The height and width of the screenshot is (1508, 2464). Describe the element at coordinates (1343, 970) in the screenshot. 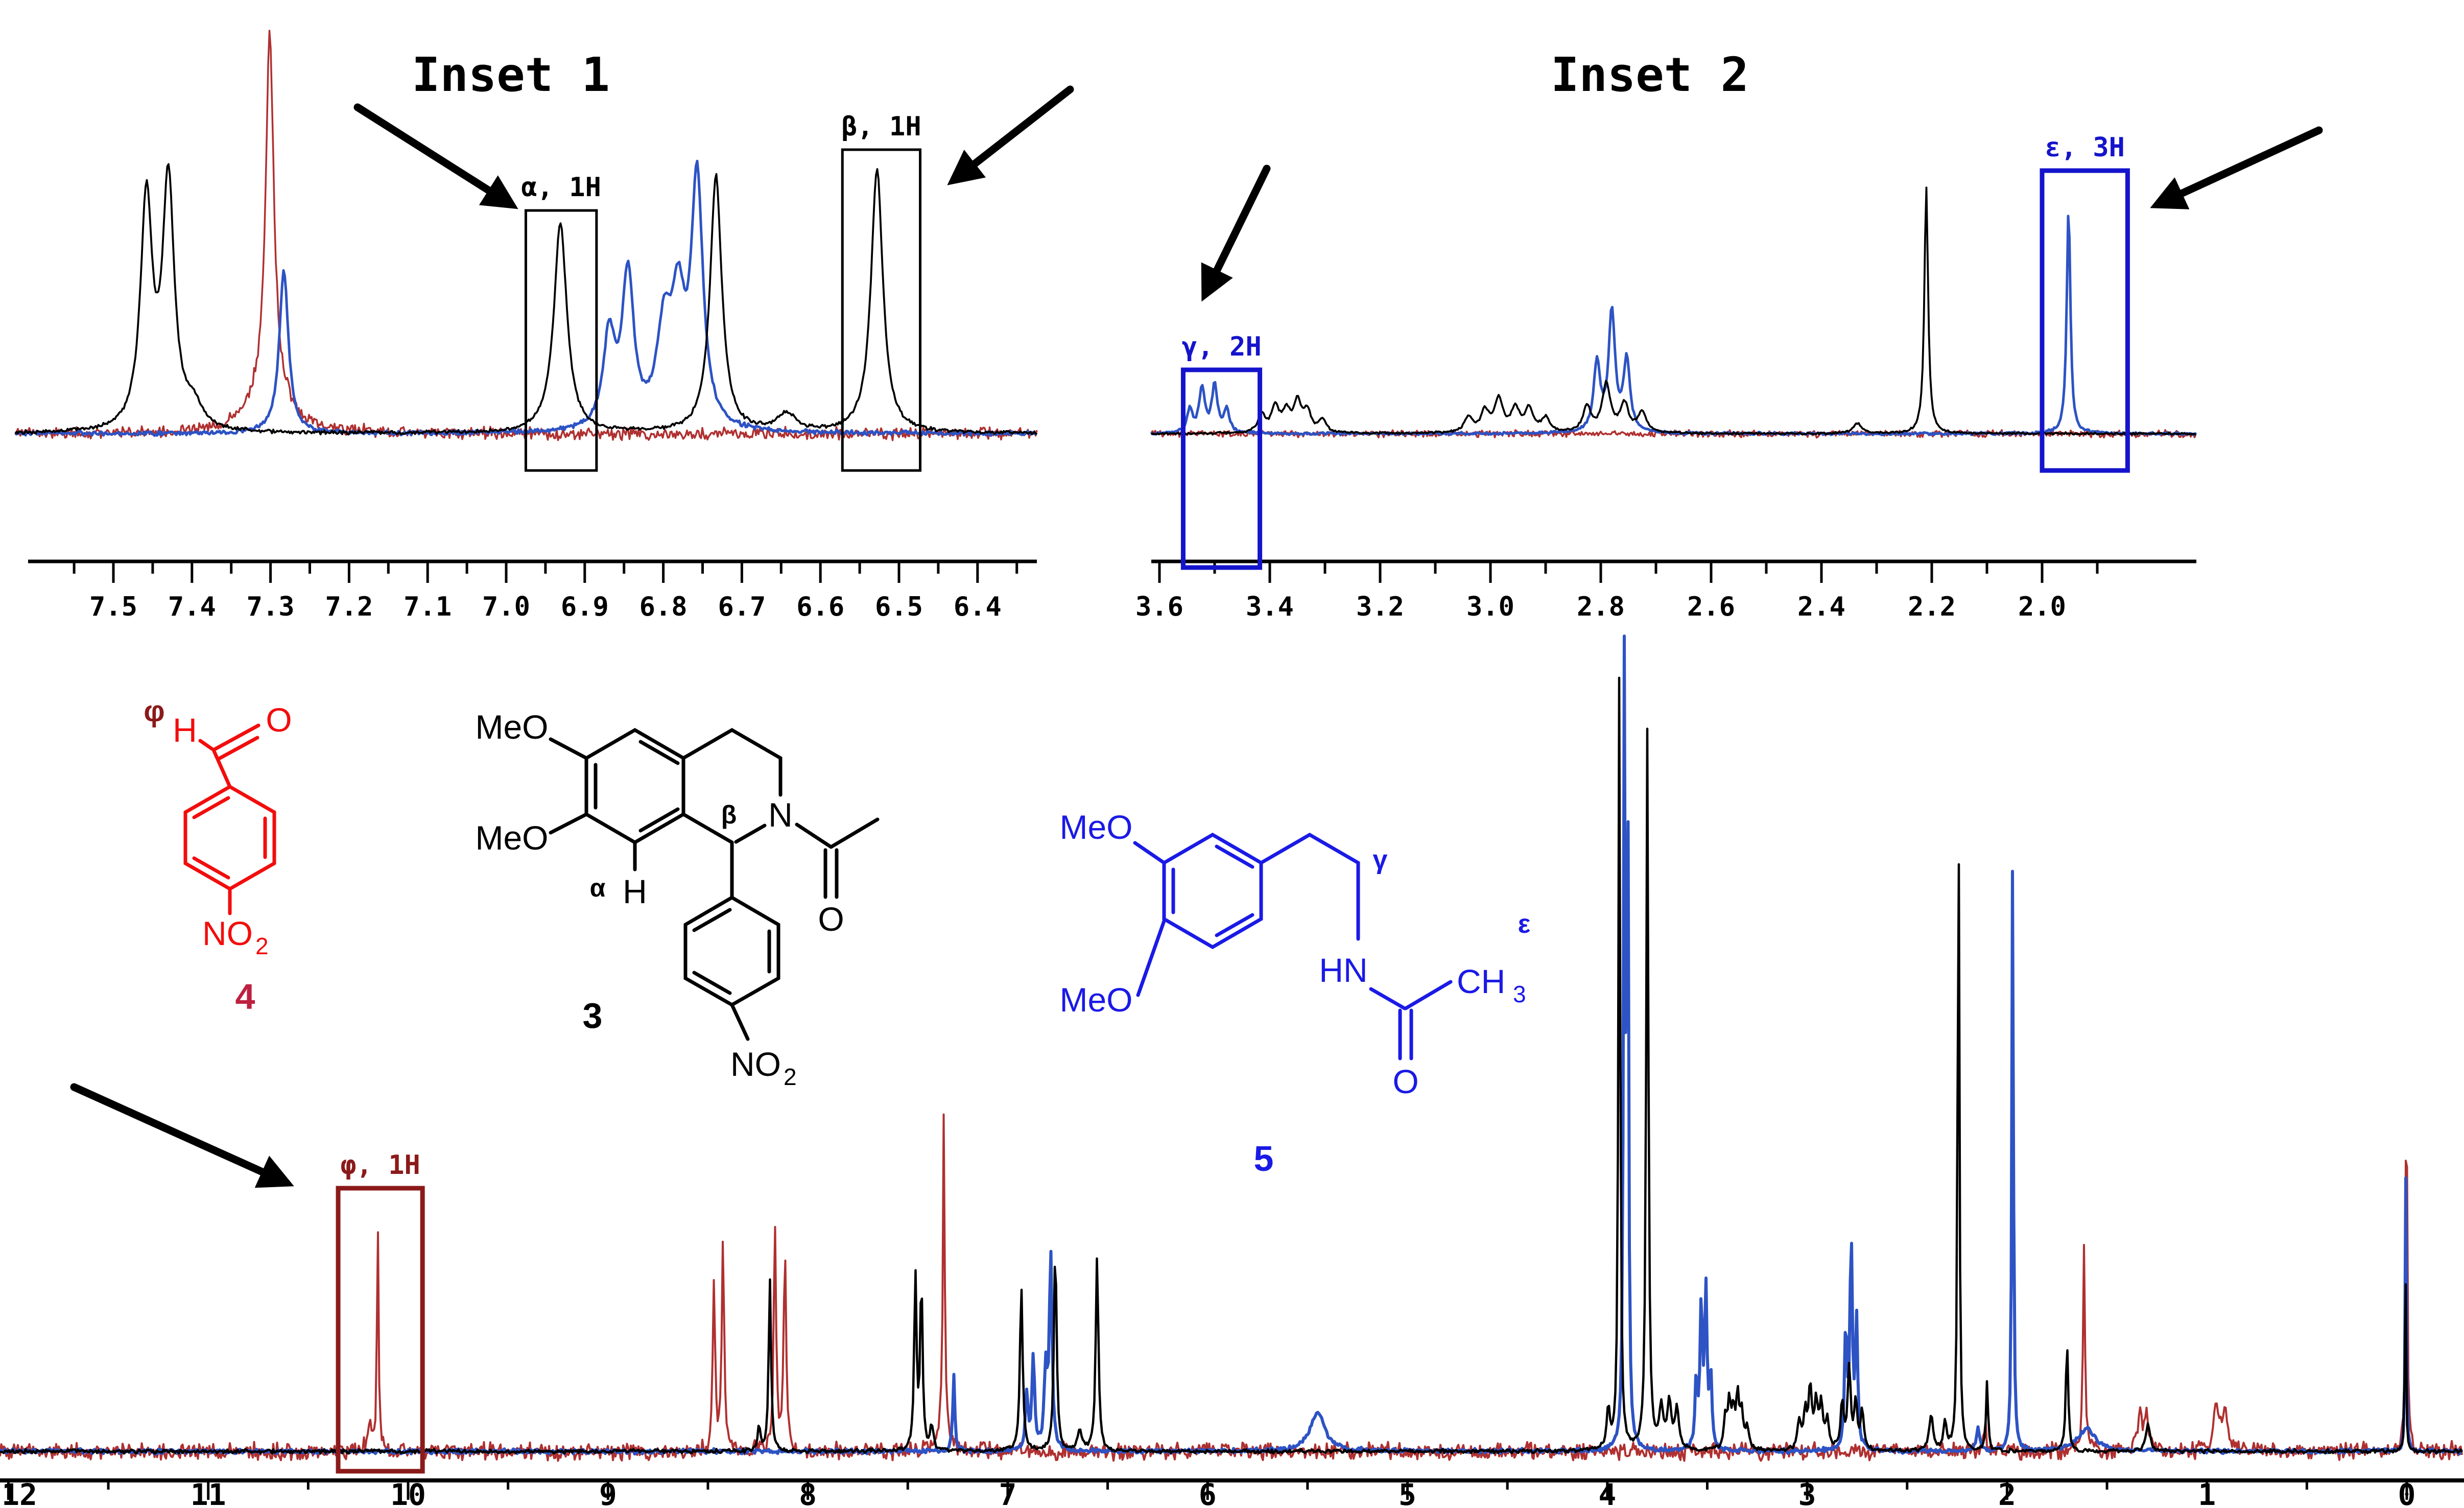

I see `structure-5-hn: HN` at that location.